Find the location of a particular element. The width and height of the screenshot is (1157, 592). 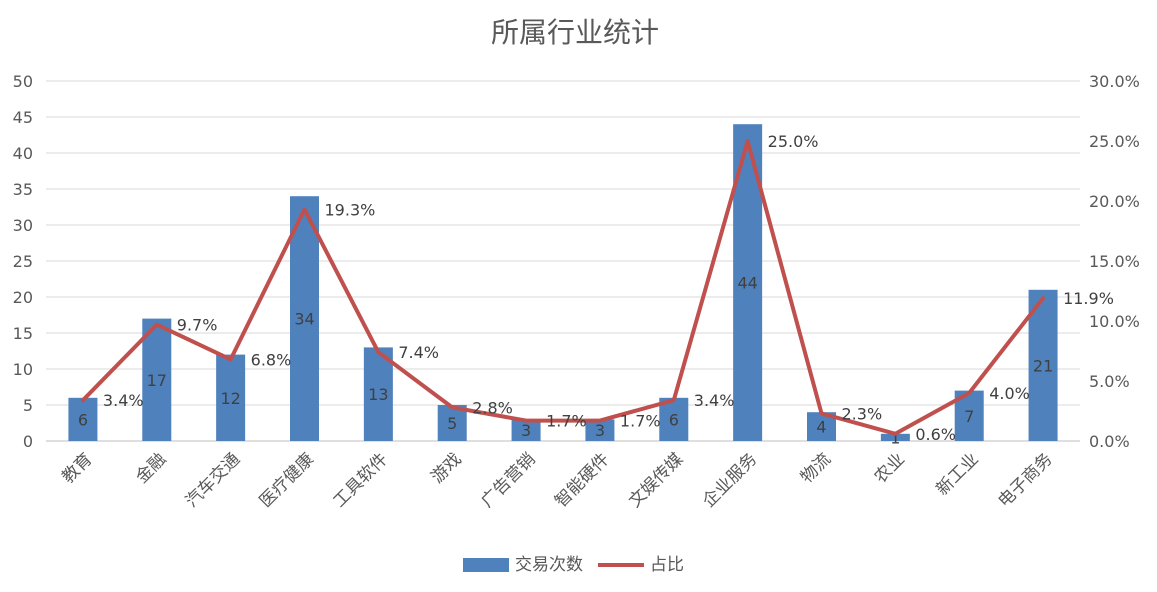

legend-bar-swatch is located at coordinates (486, 565).